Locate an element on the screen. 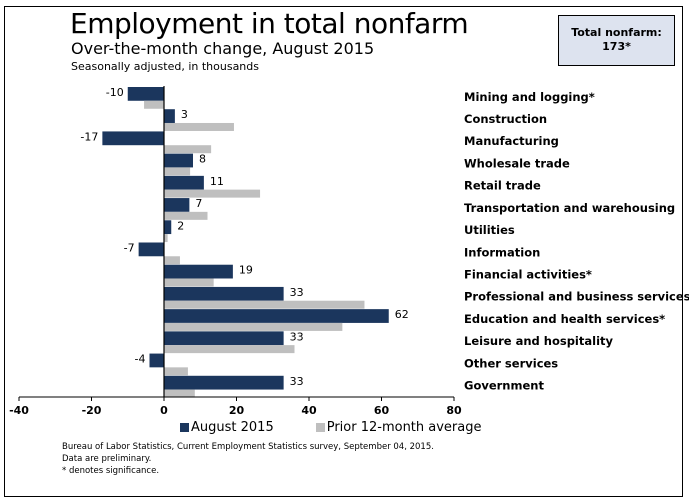 The width and height of the screenshot is (689, 503). category-label: Leisure and hospitality is located at coordinates (539, 341).